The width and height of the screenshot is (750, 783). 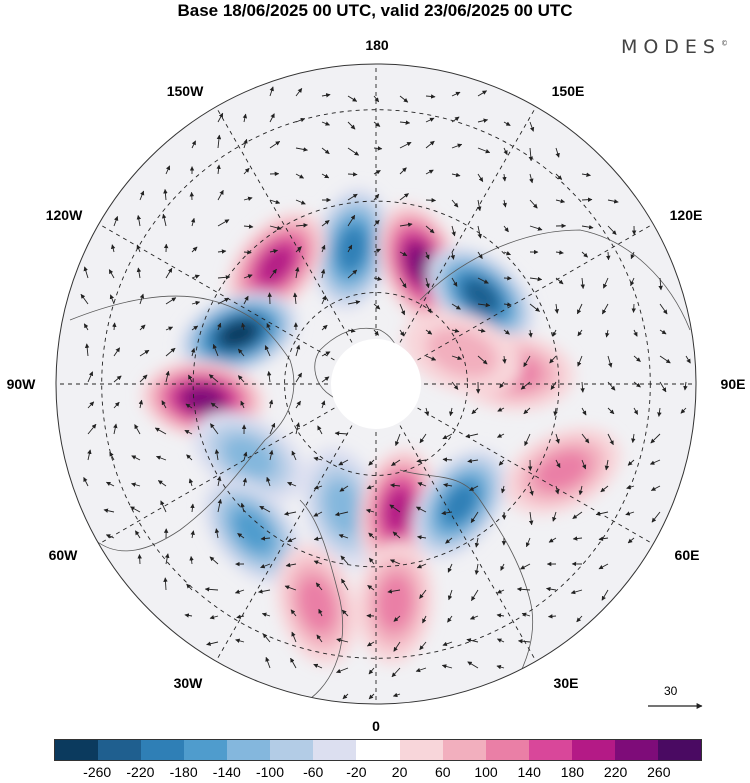 I want to click on modes-logo: MODES©, so click(x=674, y=47).